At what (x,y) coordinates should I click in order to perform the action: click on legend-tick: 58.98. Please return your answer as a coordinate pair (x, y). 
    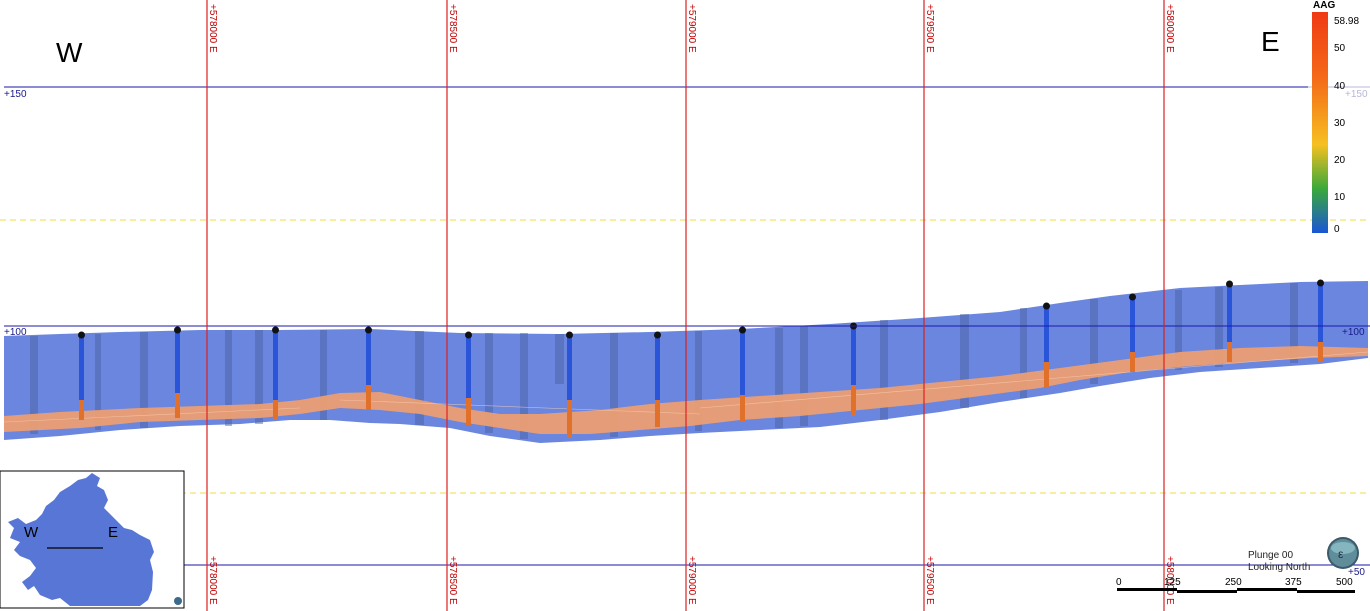
    Looking at the image, I should click on (1346, 21).